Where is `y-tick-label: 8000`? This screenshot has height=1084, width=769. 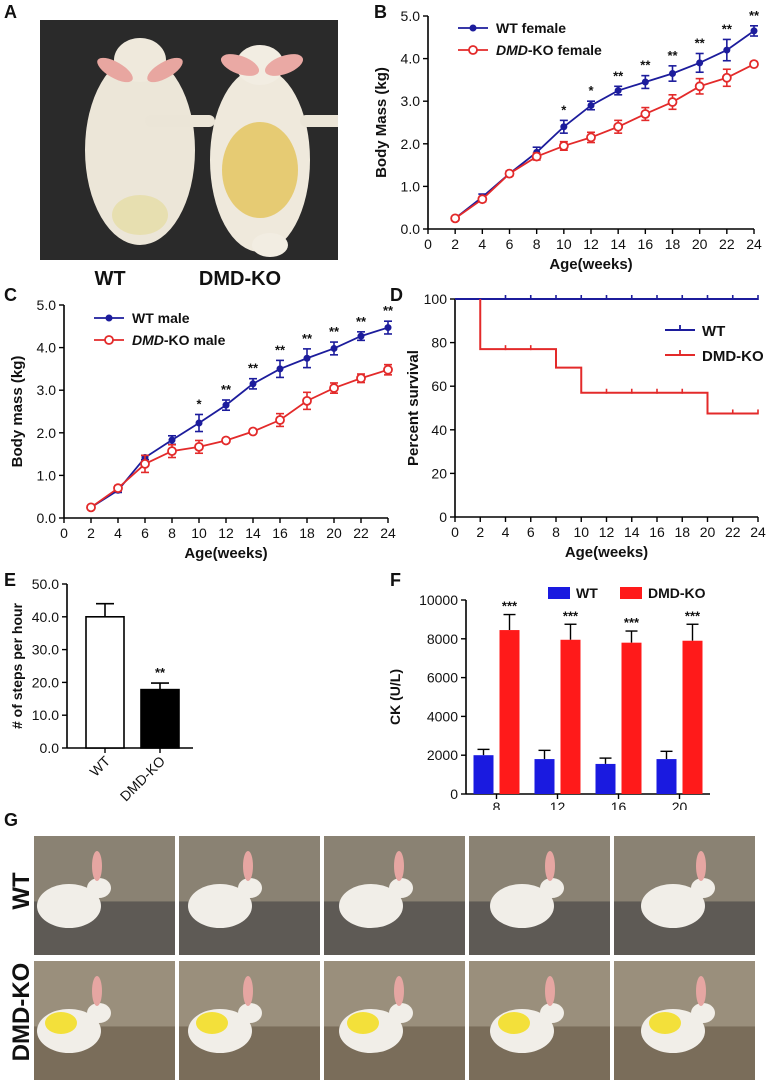 y-tick-label: 8000 is located at coordinates (442, 639).